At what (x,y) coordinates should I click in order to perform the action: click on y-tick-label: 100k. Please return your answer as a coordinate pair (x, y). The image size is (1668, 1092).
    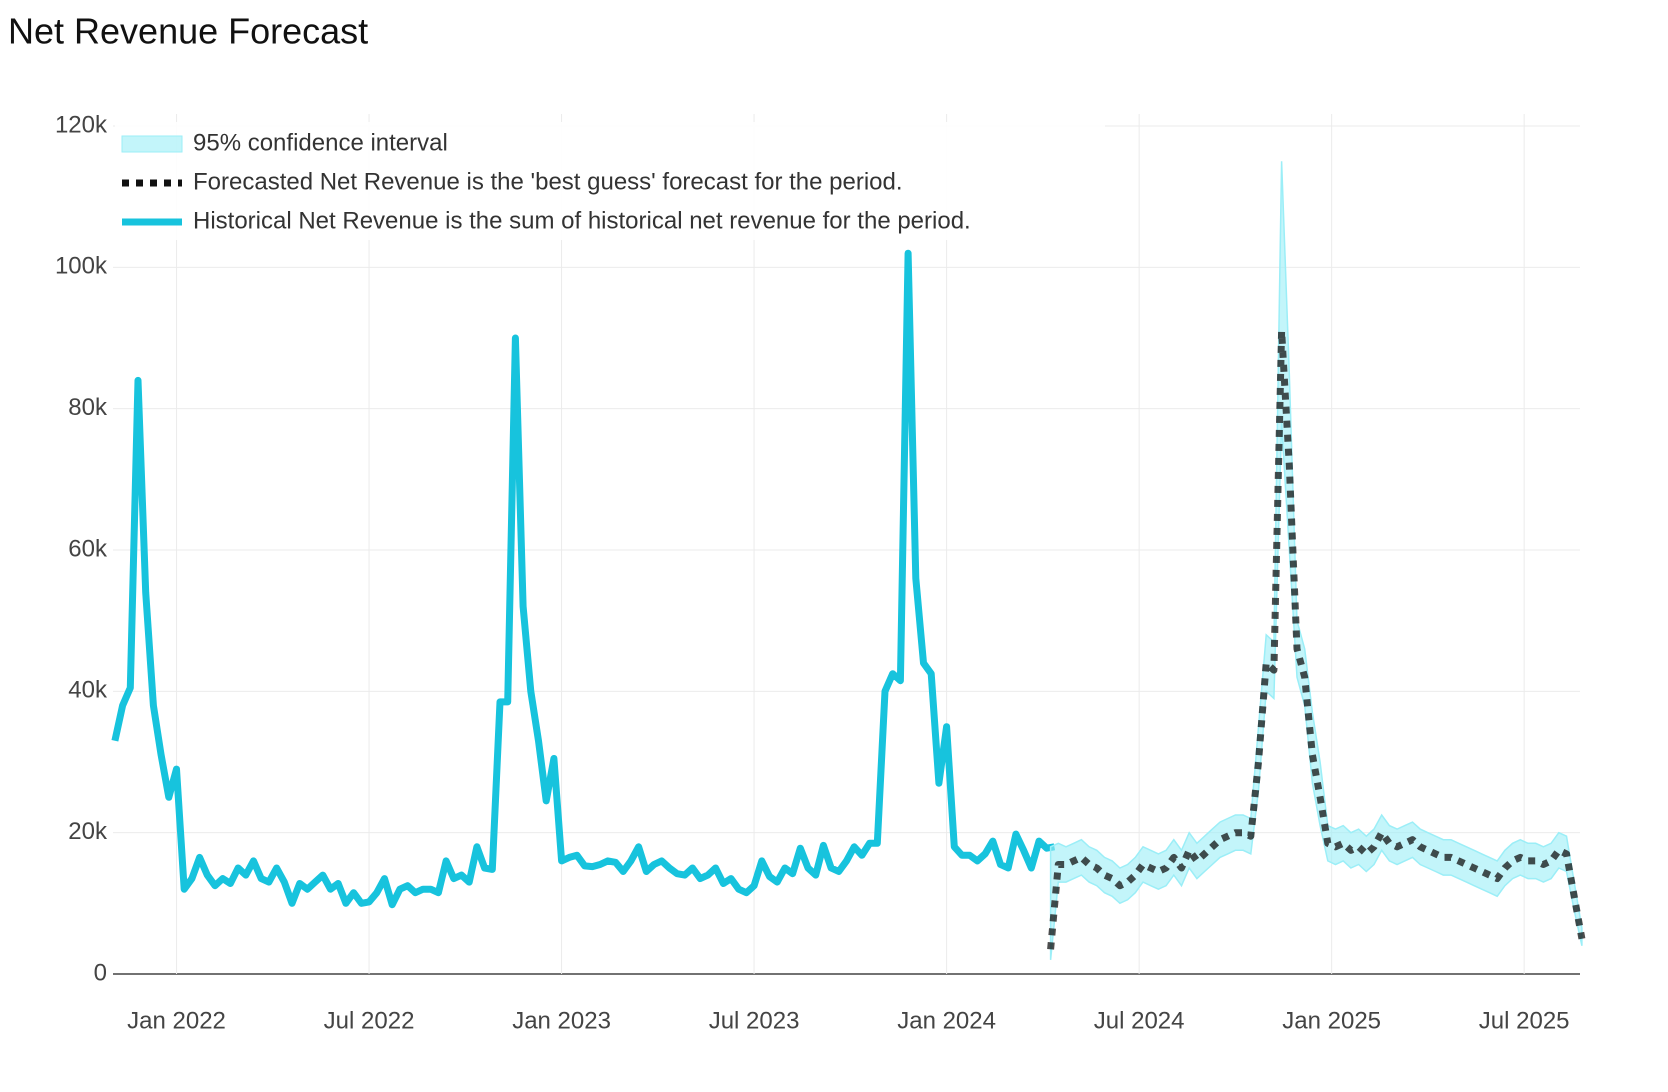
    Looking at the image, I should click on (81, 266).